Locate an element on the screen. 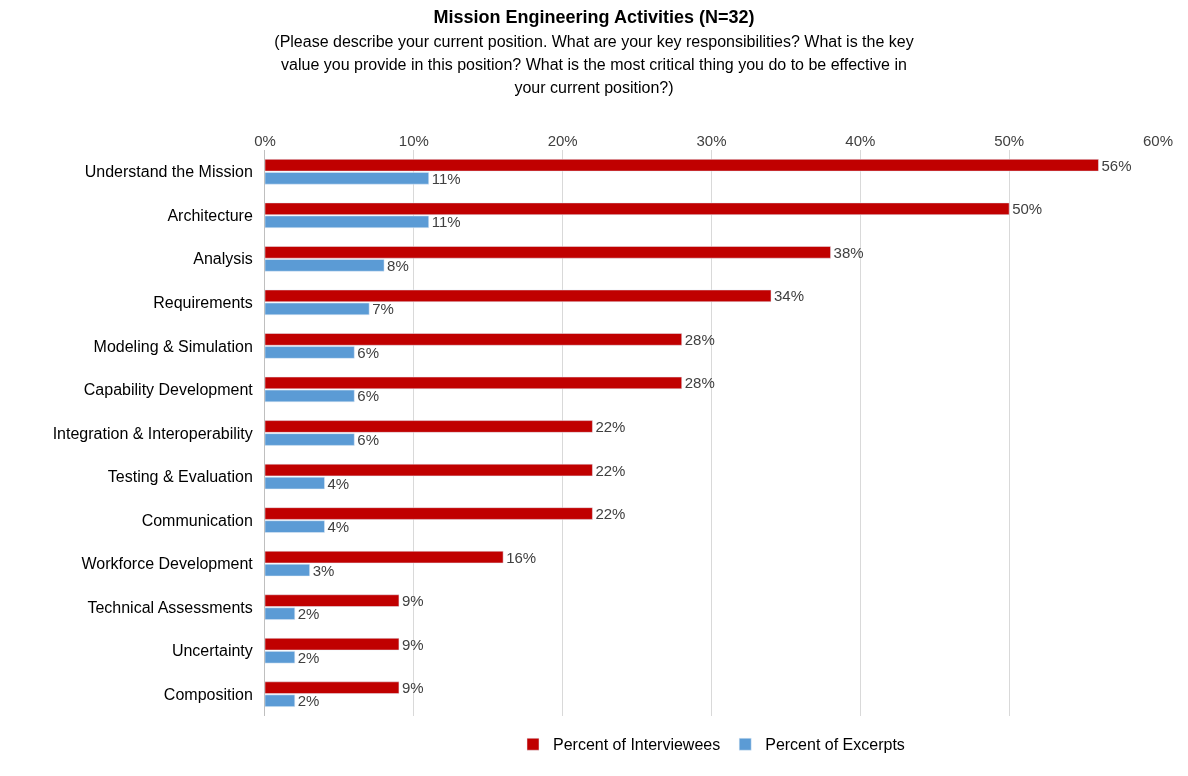  legend-label: Percent of Interviewees is located at coordinates (637, 745).